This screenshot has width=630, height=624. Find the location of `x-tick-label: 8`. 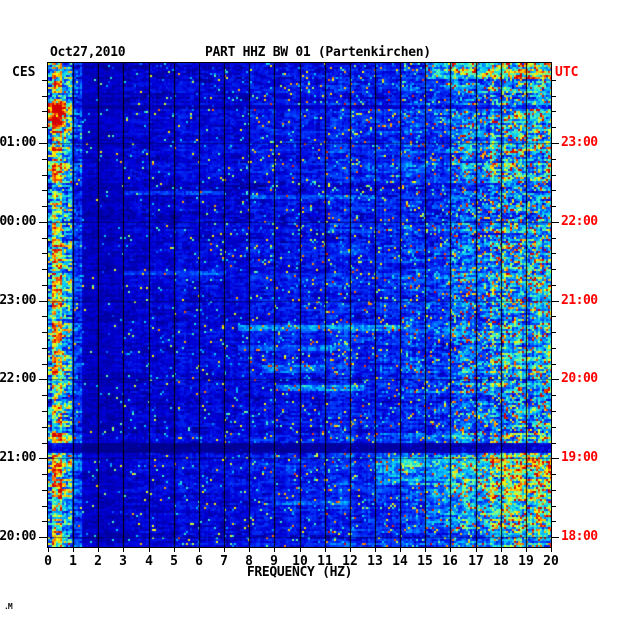

x-tick-label: 8 is located at coordinates (249, 561).